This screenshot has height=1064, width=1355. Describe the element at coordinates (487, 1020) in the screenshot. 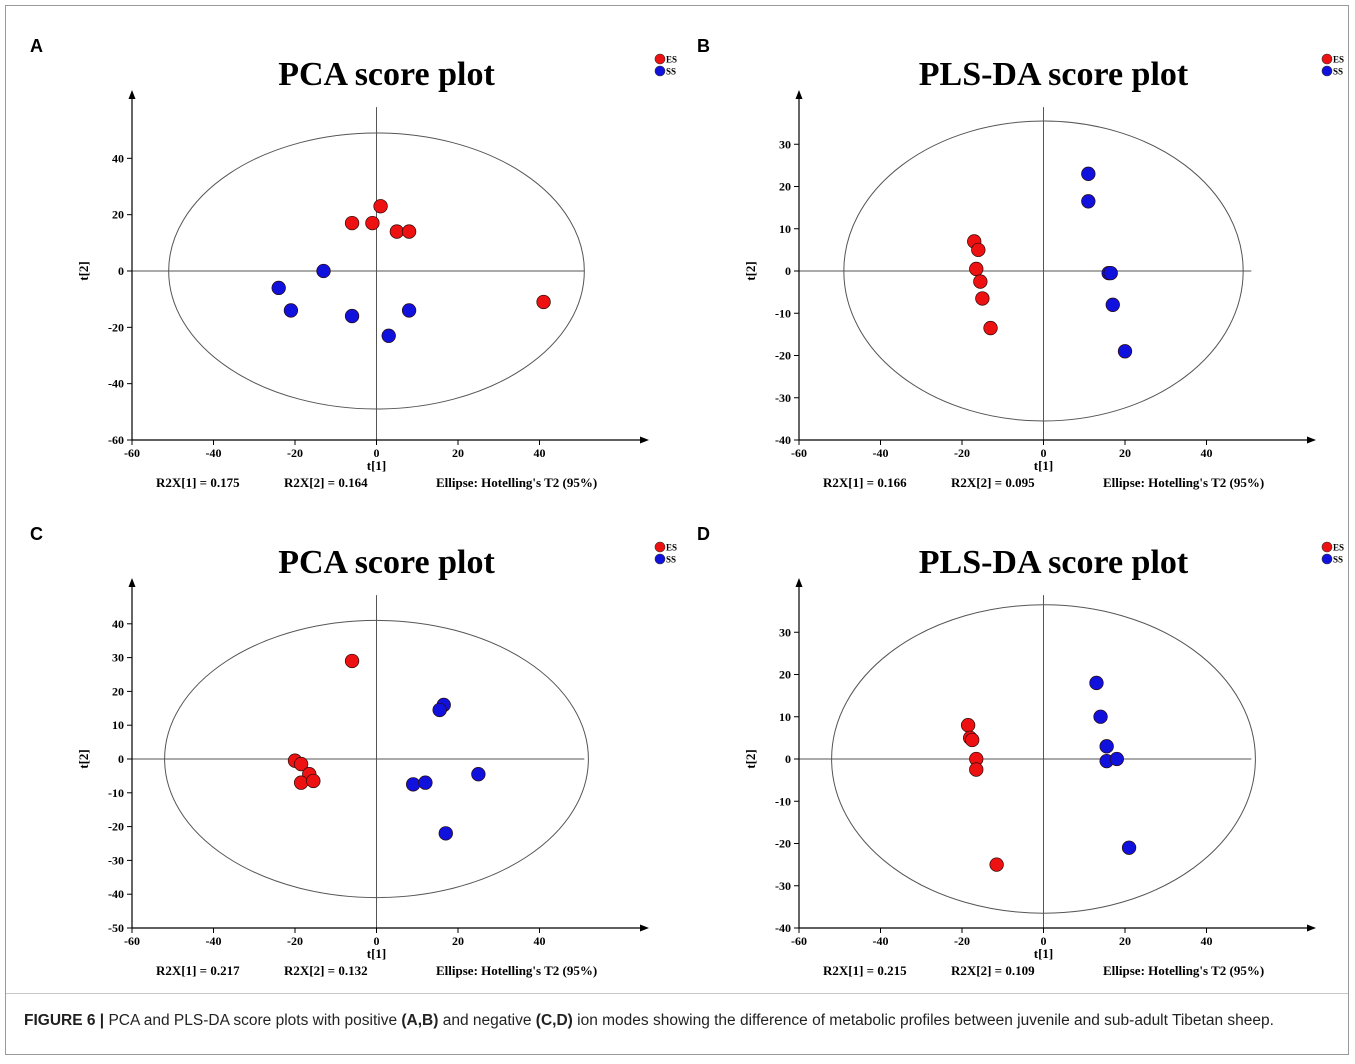

I see `caption-text-part: and negative` at that location.